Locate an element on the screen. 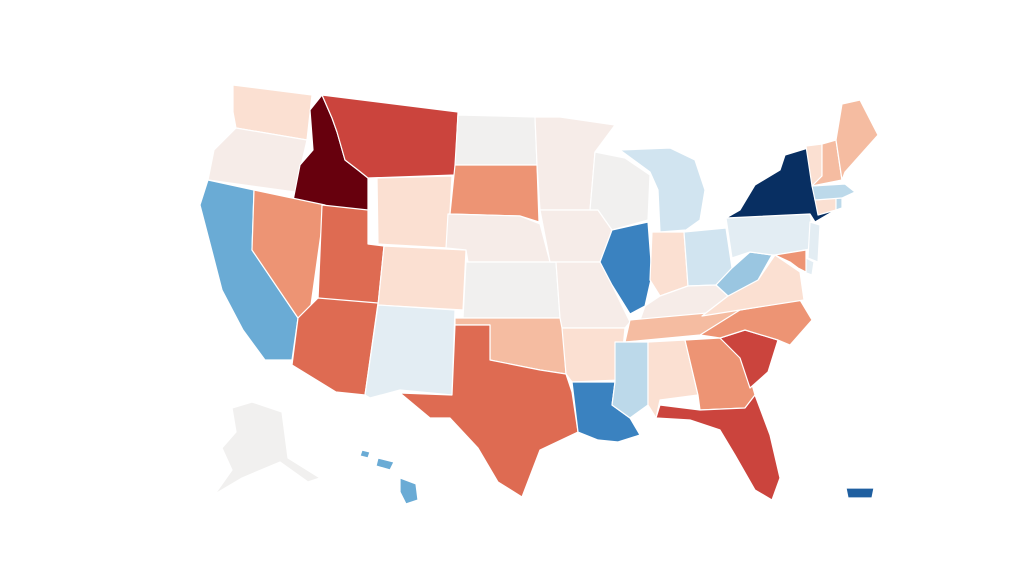  state-RI is located at coordinates (839, 204).